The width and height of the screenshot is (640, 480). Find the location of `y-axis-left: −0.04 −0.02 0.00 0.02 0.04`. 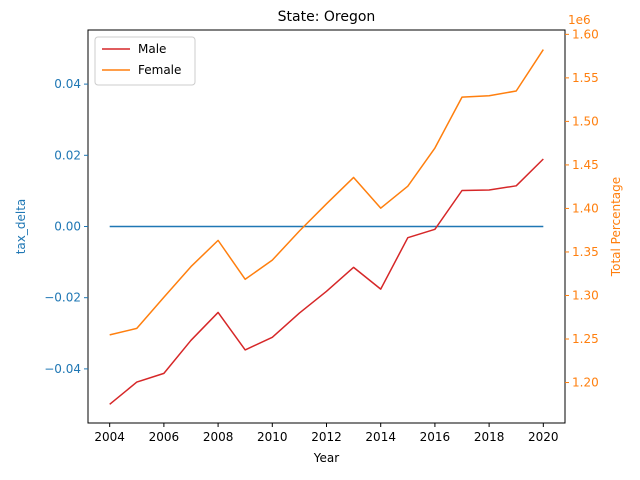

y-axis-left: −0.04 −0.02 0.00 0.02 0.04 is located at coordinates (66, 226).